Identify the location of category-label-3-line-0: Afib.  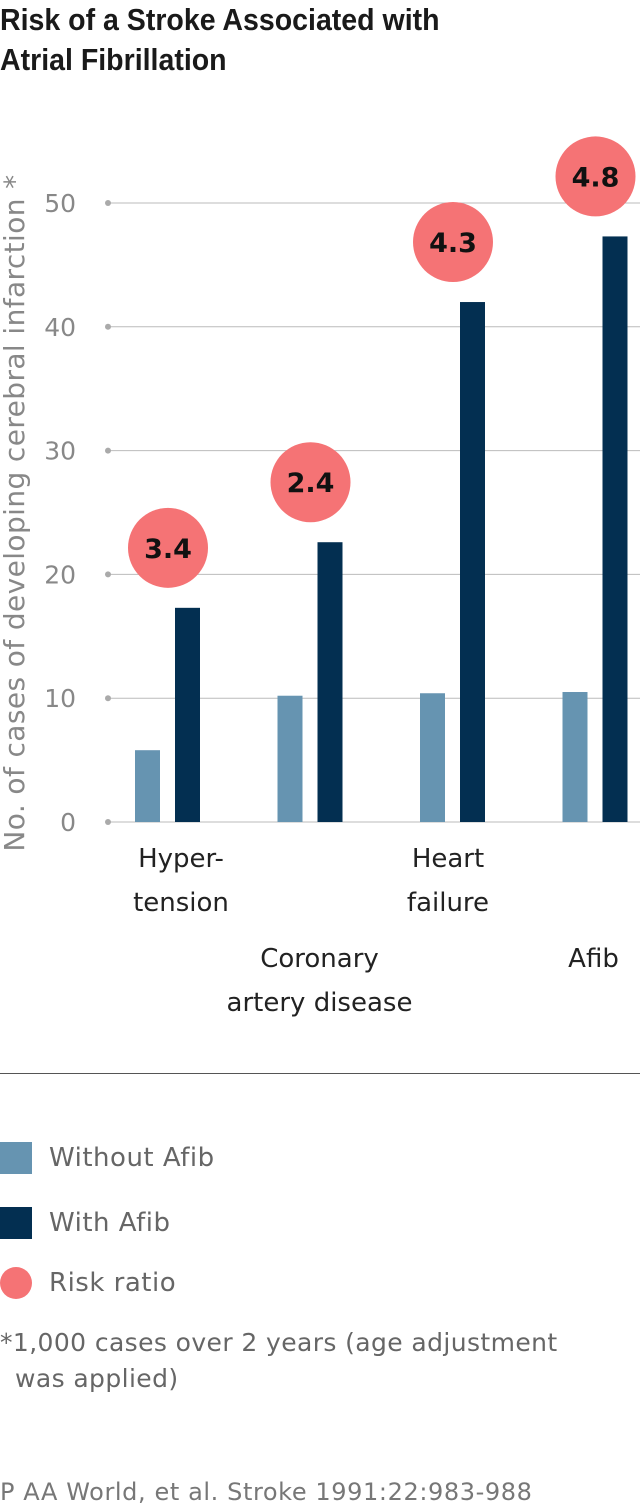
(593, 959).